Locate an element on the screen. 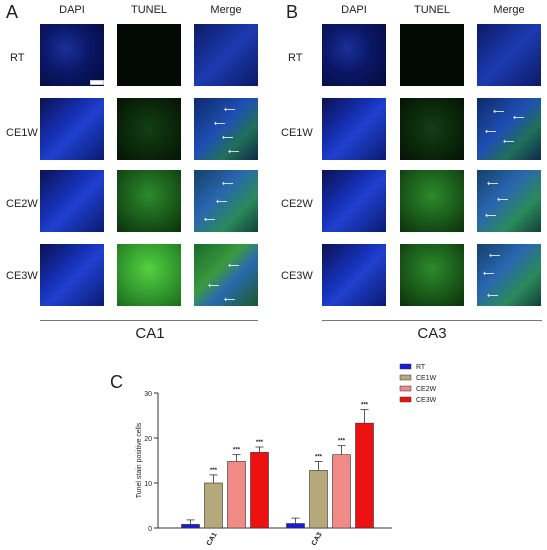 This screenshot has width=547, height=550. panel-b-merge-ce2w: ⟵ ⟵ ⟵ is located at coordinates (509, 201).